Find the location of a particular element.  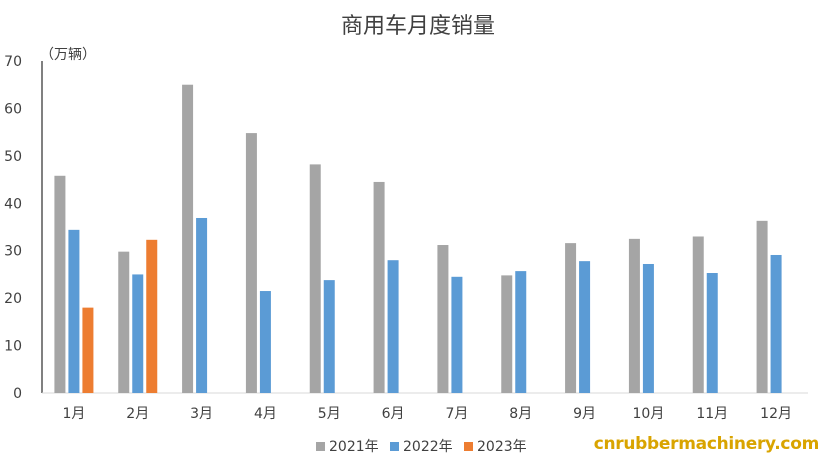

legend-swatch-2023年 is located at coordinates (468, 446).